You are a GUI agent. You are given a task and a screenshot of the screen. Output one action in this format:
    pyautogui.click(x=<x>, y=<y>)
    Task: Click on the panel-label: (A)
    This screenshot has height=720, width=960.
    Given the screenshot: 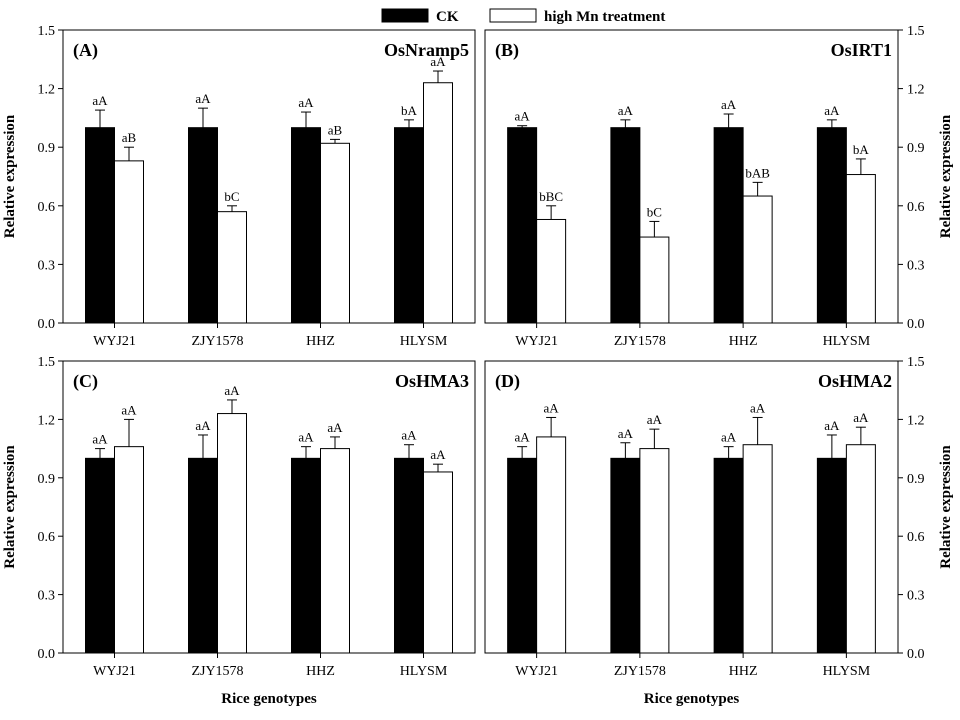 What is the action you would take?
    pyautogui.click(x=85, y=50)
    